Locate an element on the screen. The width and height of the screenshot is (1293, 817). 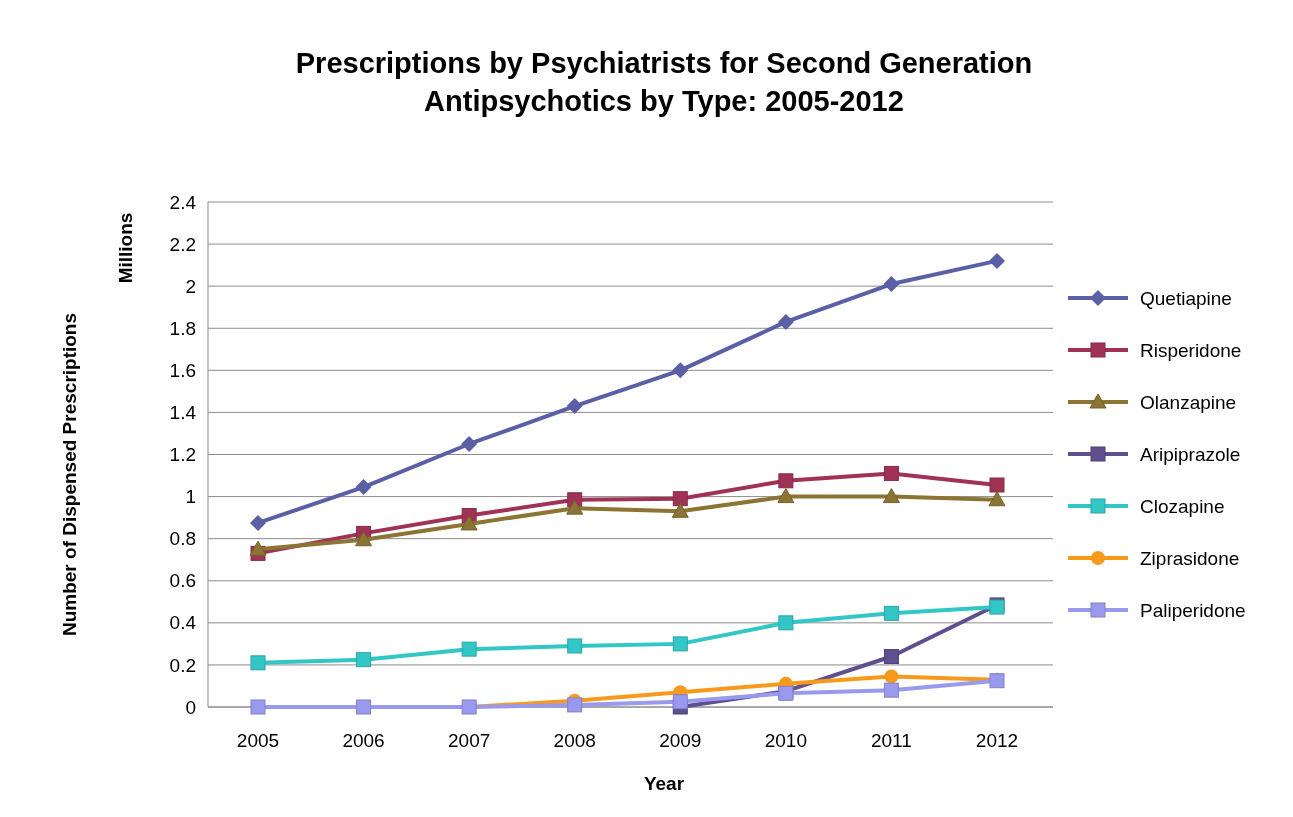
y-tick-label: 0.6 is located at coordinates (182, 581).